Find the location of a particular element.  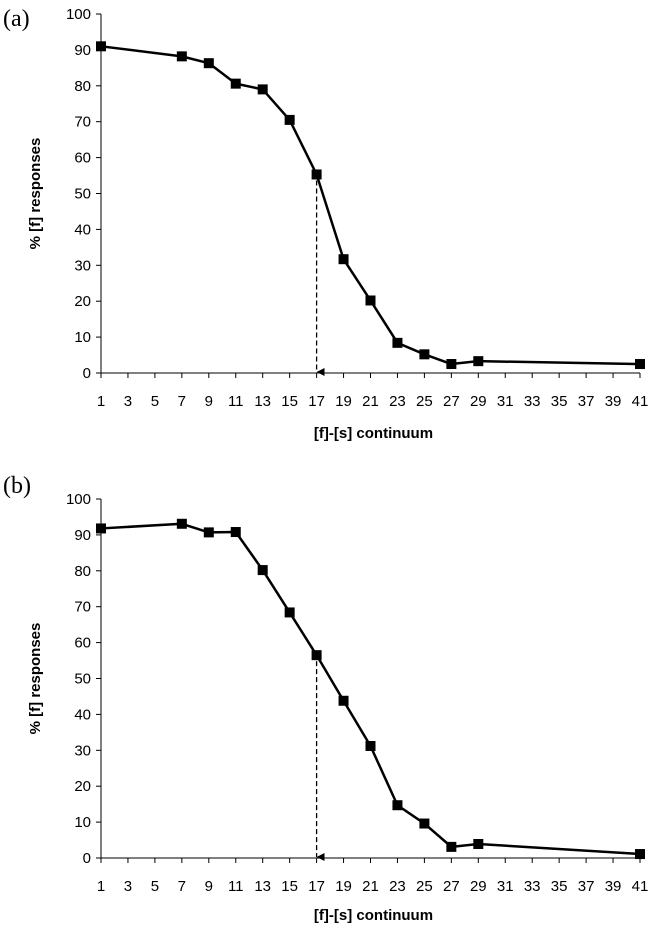

panel-label: (b) is located at coordinates (17, 486).